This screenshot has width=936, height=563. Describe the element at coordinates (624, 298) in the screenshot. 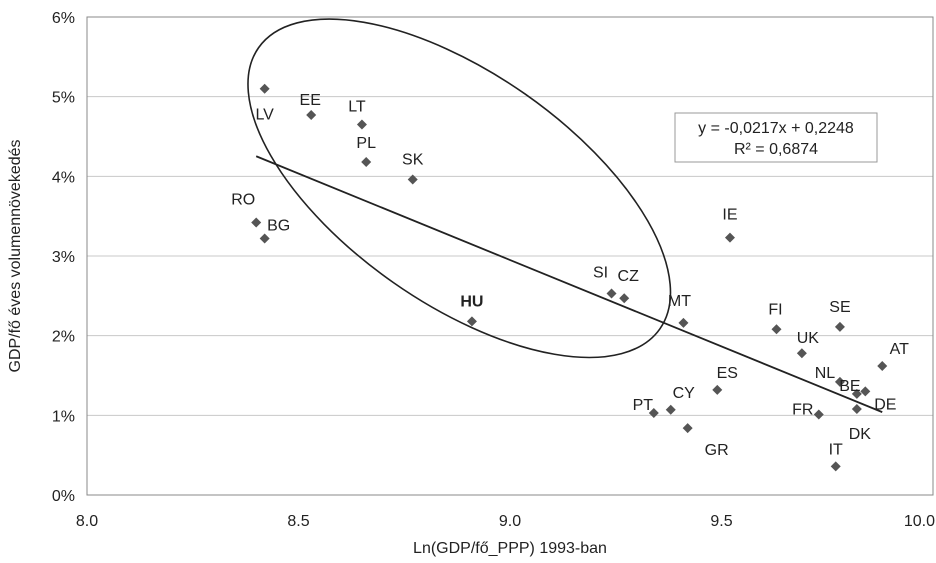

I see `data-point-cz` at that location.